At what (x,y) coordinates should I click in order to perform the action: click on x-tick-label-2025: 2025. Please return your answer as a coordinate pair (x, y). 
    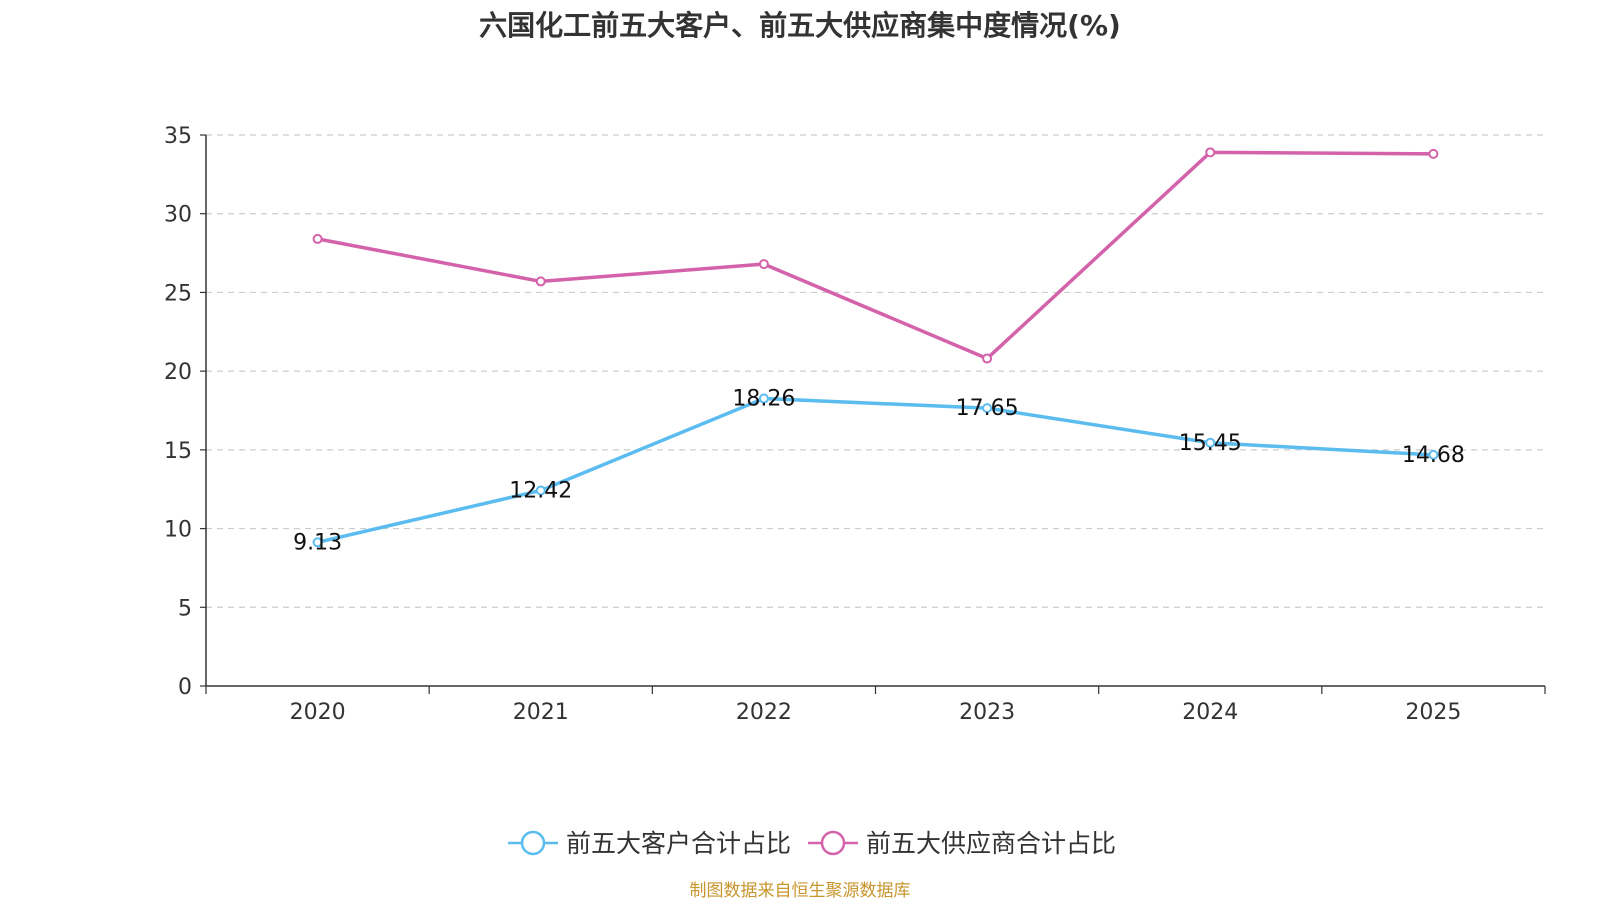
    Looking at the image, I should click on (1433, 712).